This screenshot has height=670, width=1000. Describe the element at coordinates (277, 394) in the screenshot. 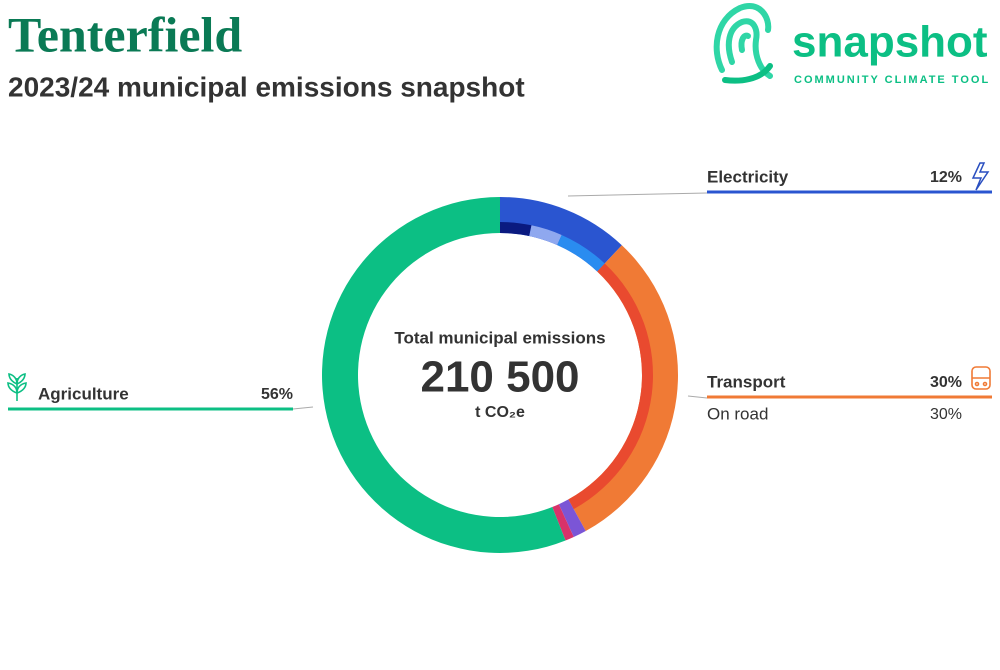

I see `value-label: 56%` at that location.